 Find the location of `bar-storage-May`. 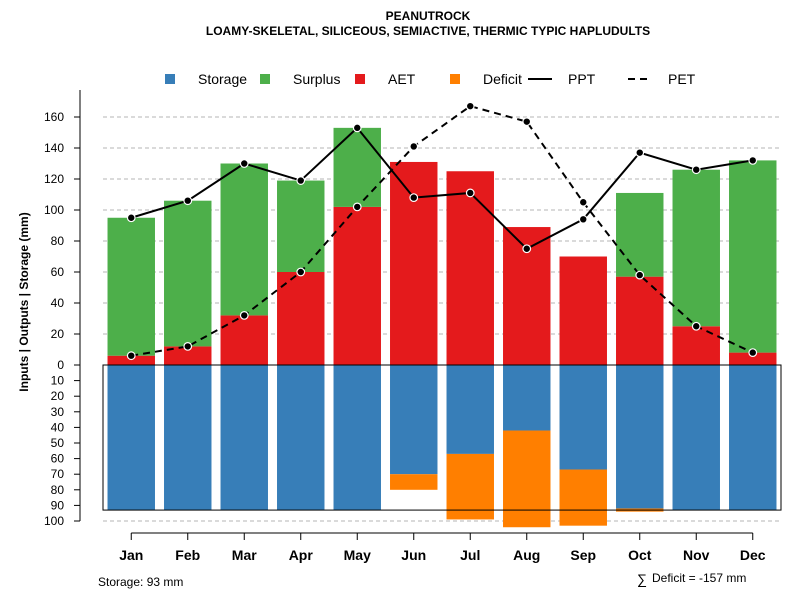

bar-storage-May is located at coordinates (357, 438).